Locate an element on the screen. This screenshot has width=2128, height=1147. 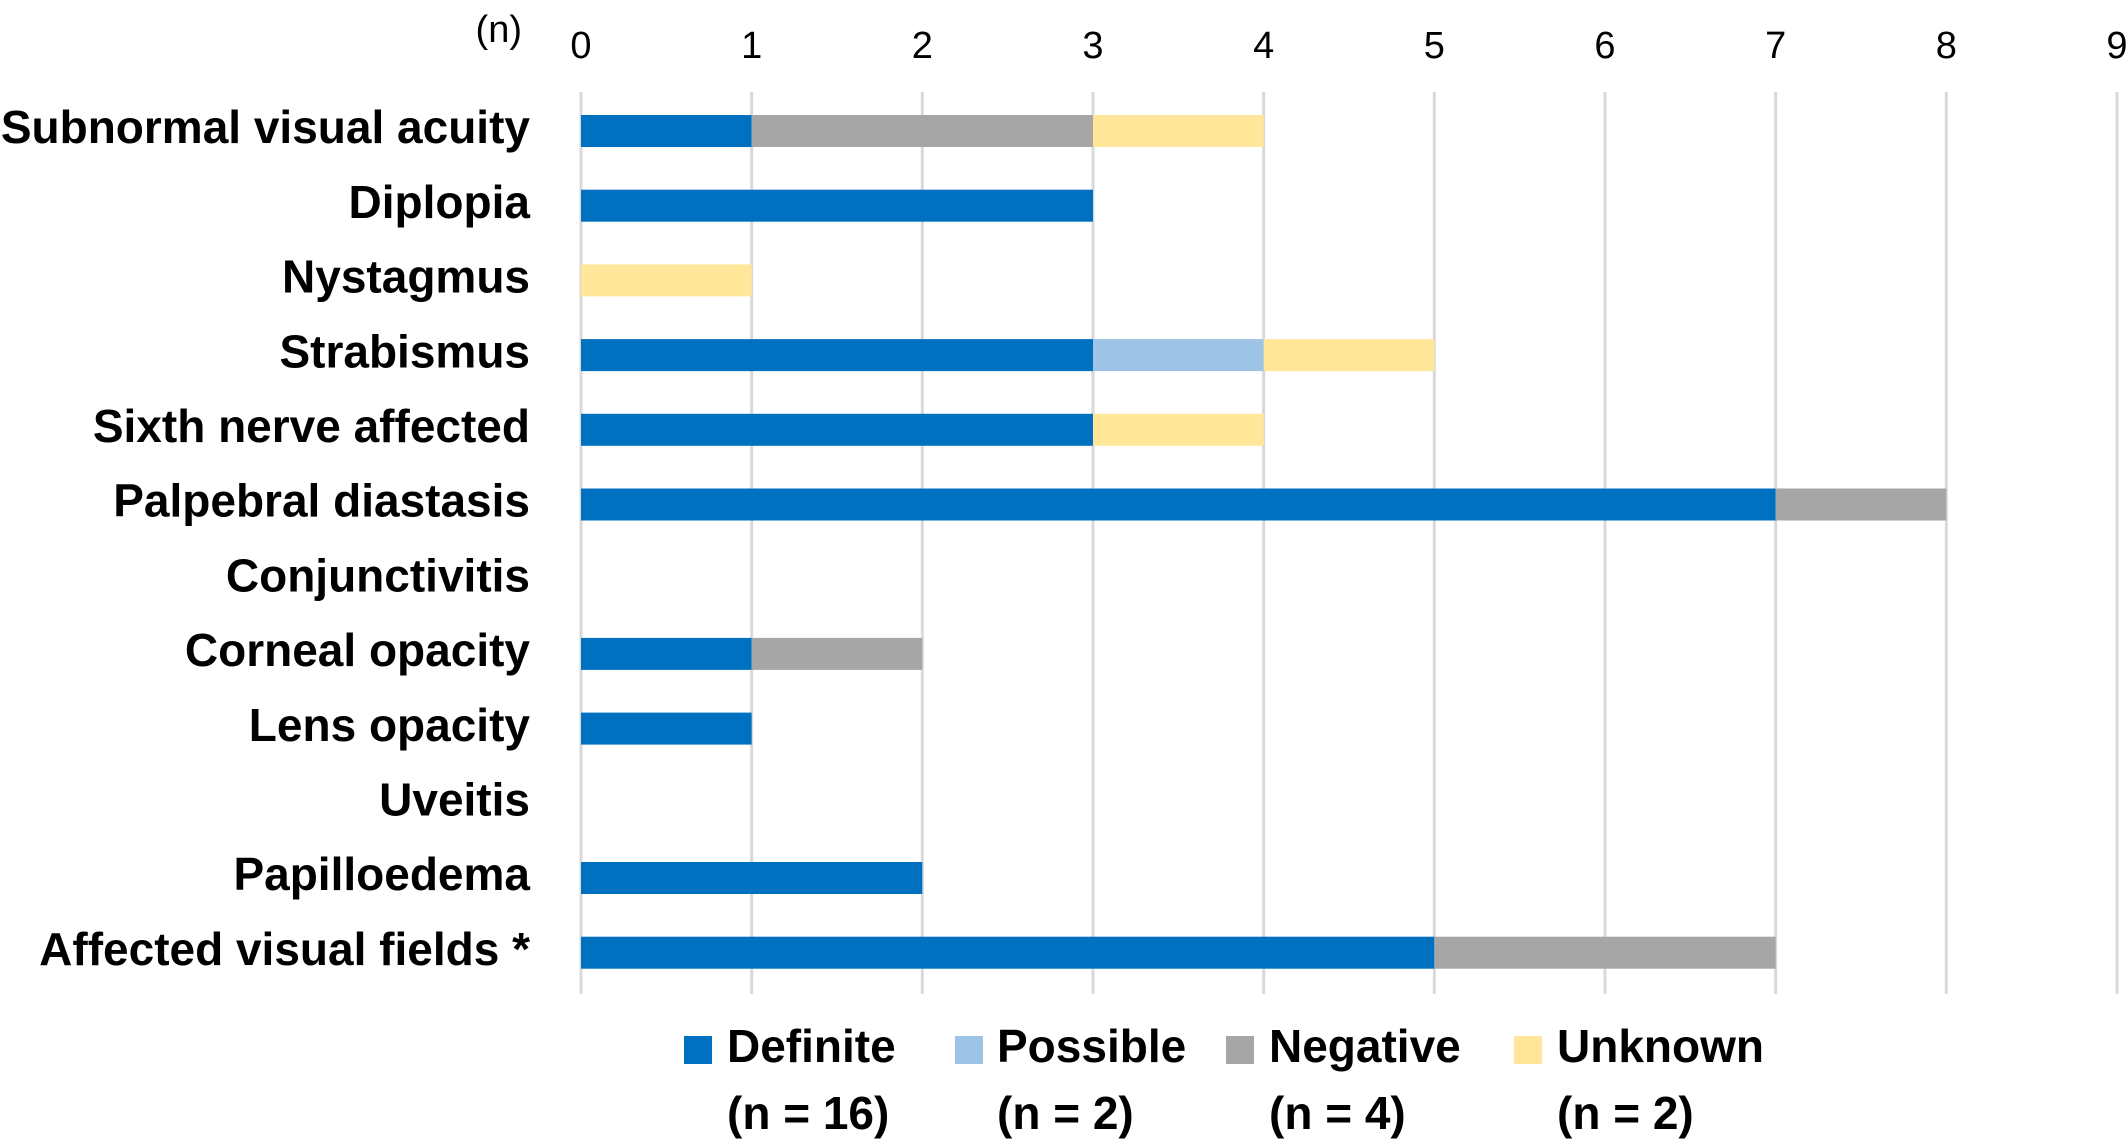
category-label: Uveitis is located at coordinates (454, 799).